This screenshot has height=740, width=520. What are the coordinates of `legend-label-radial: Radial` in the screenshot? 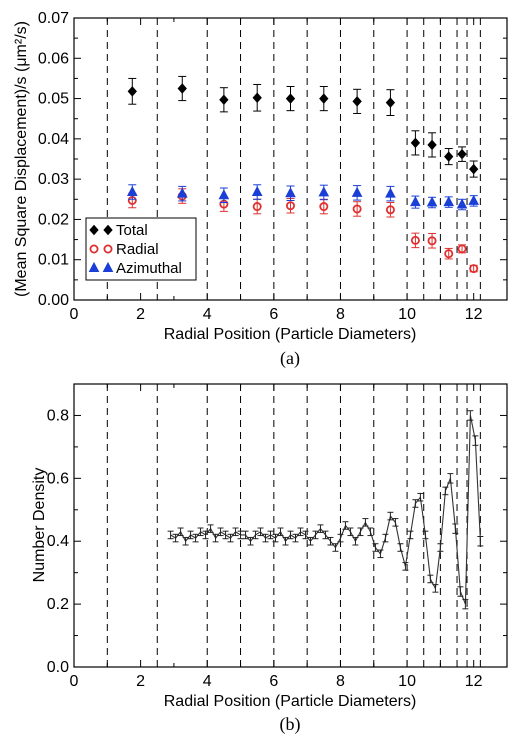 It's located at (137, 249).